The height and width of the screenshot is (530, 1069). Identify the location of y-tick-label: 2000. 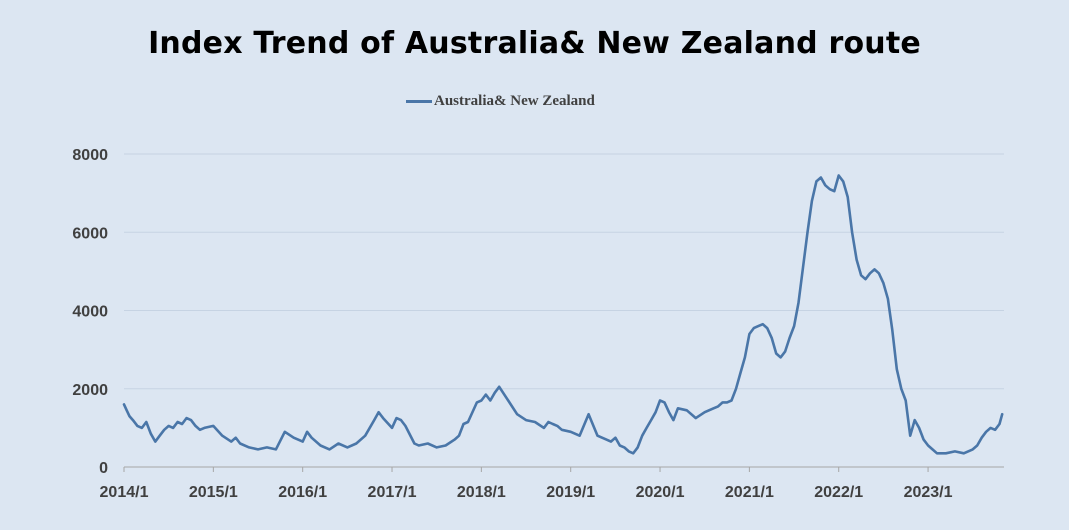
(90, 390).